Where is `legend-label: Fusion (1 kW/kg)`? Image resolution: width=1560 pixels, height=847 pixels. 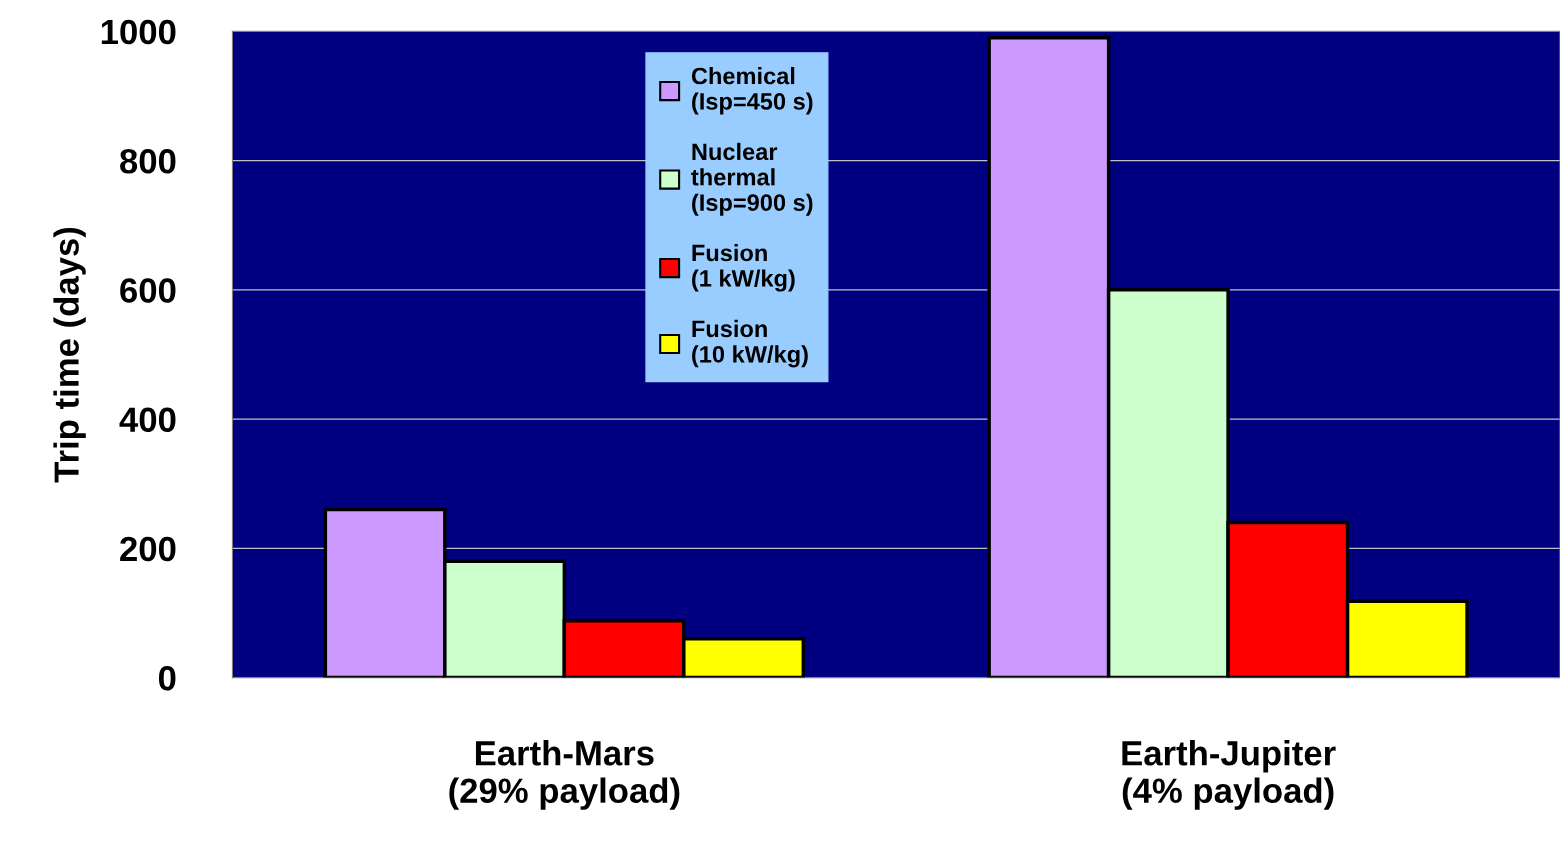
legend-label: Fusion (1 kW/kg) is located at coordinates (743, 267).